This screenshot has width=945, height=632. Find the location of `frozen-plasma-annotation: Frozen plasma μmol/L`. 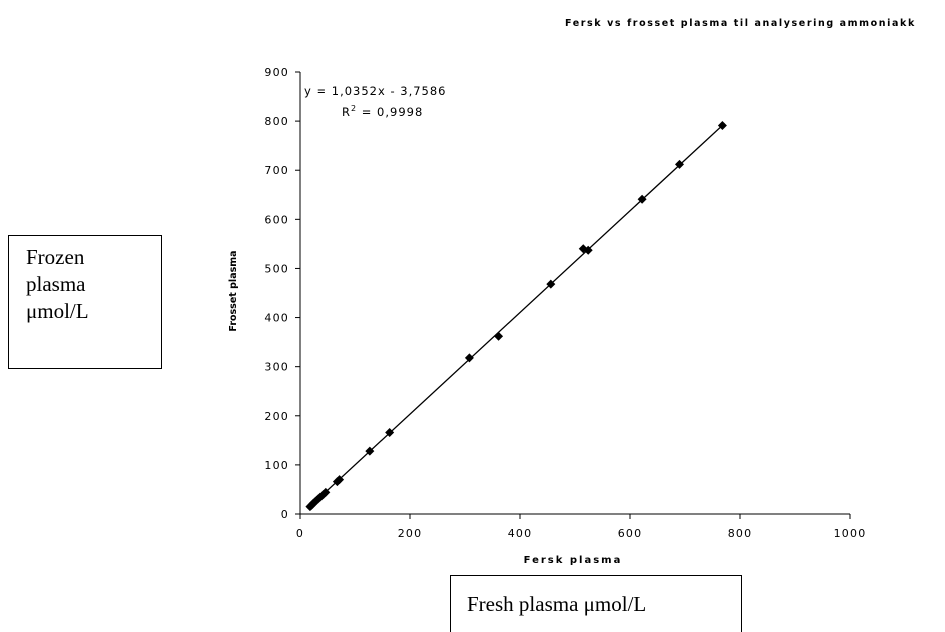

frozen-plasma-annotation: Frozen plasma μmol/L is located at coordinates (85, 302).